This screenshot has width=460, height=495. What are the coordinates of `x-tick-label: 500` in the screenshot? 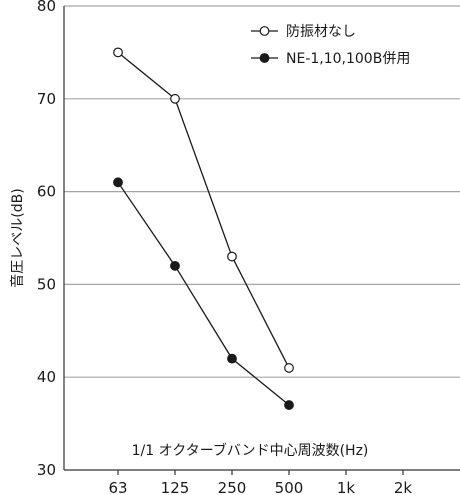 It's located at (289, 487).